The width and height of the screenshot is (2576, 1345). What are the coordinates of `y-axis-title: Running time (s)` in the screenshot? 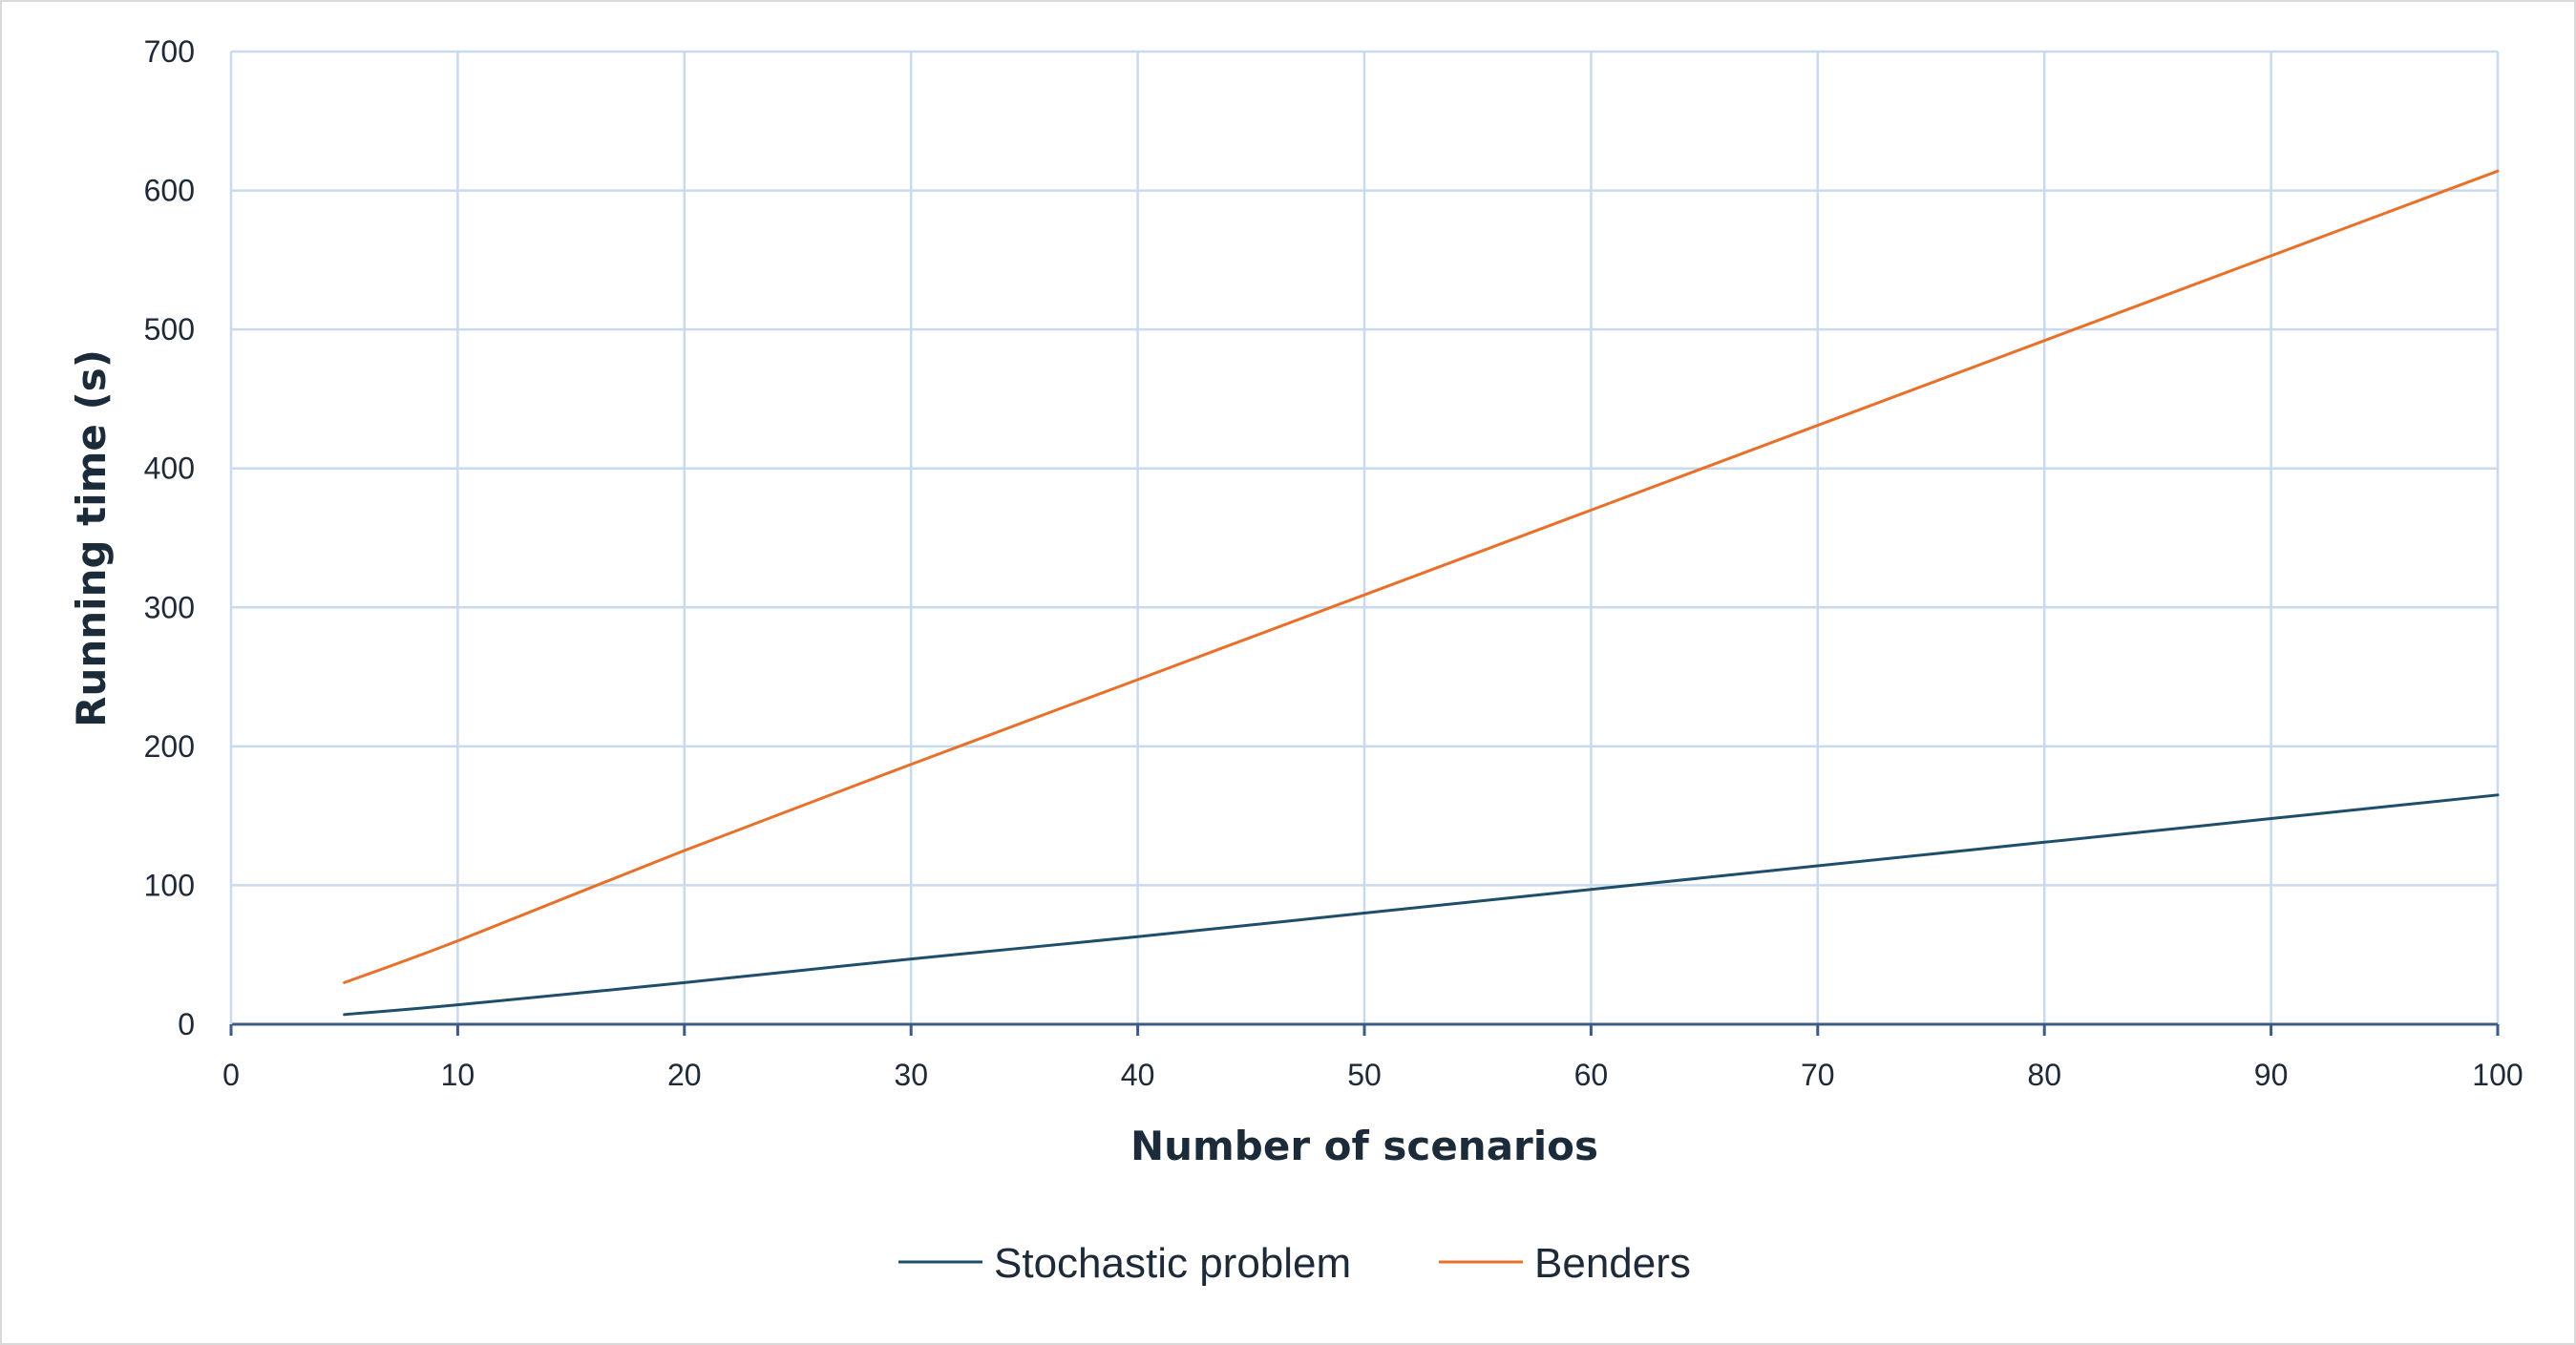 It's located at (91, 538).